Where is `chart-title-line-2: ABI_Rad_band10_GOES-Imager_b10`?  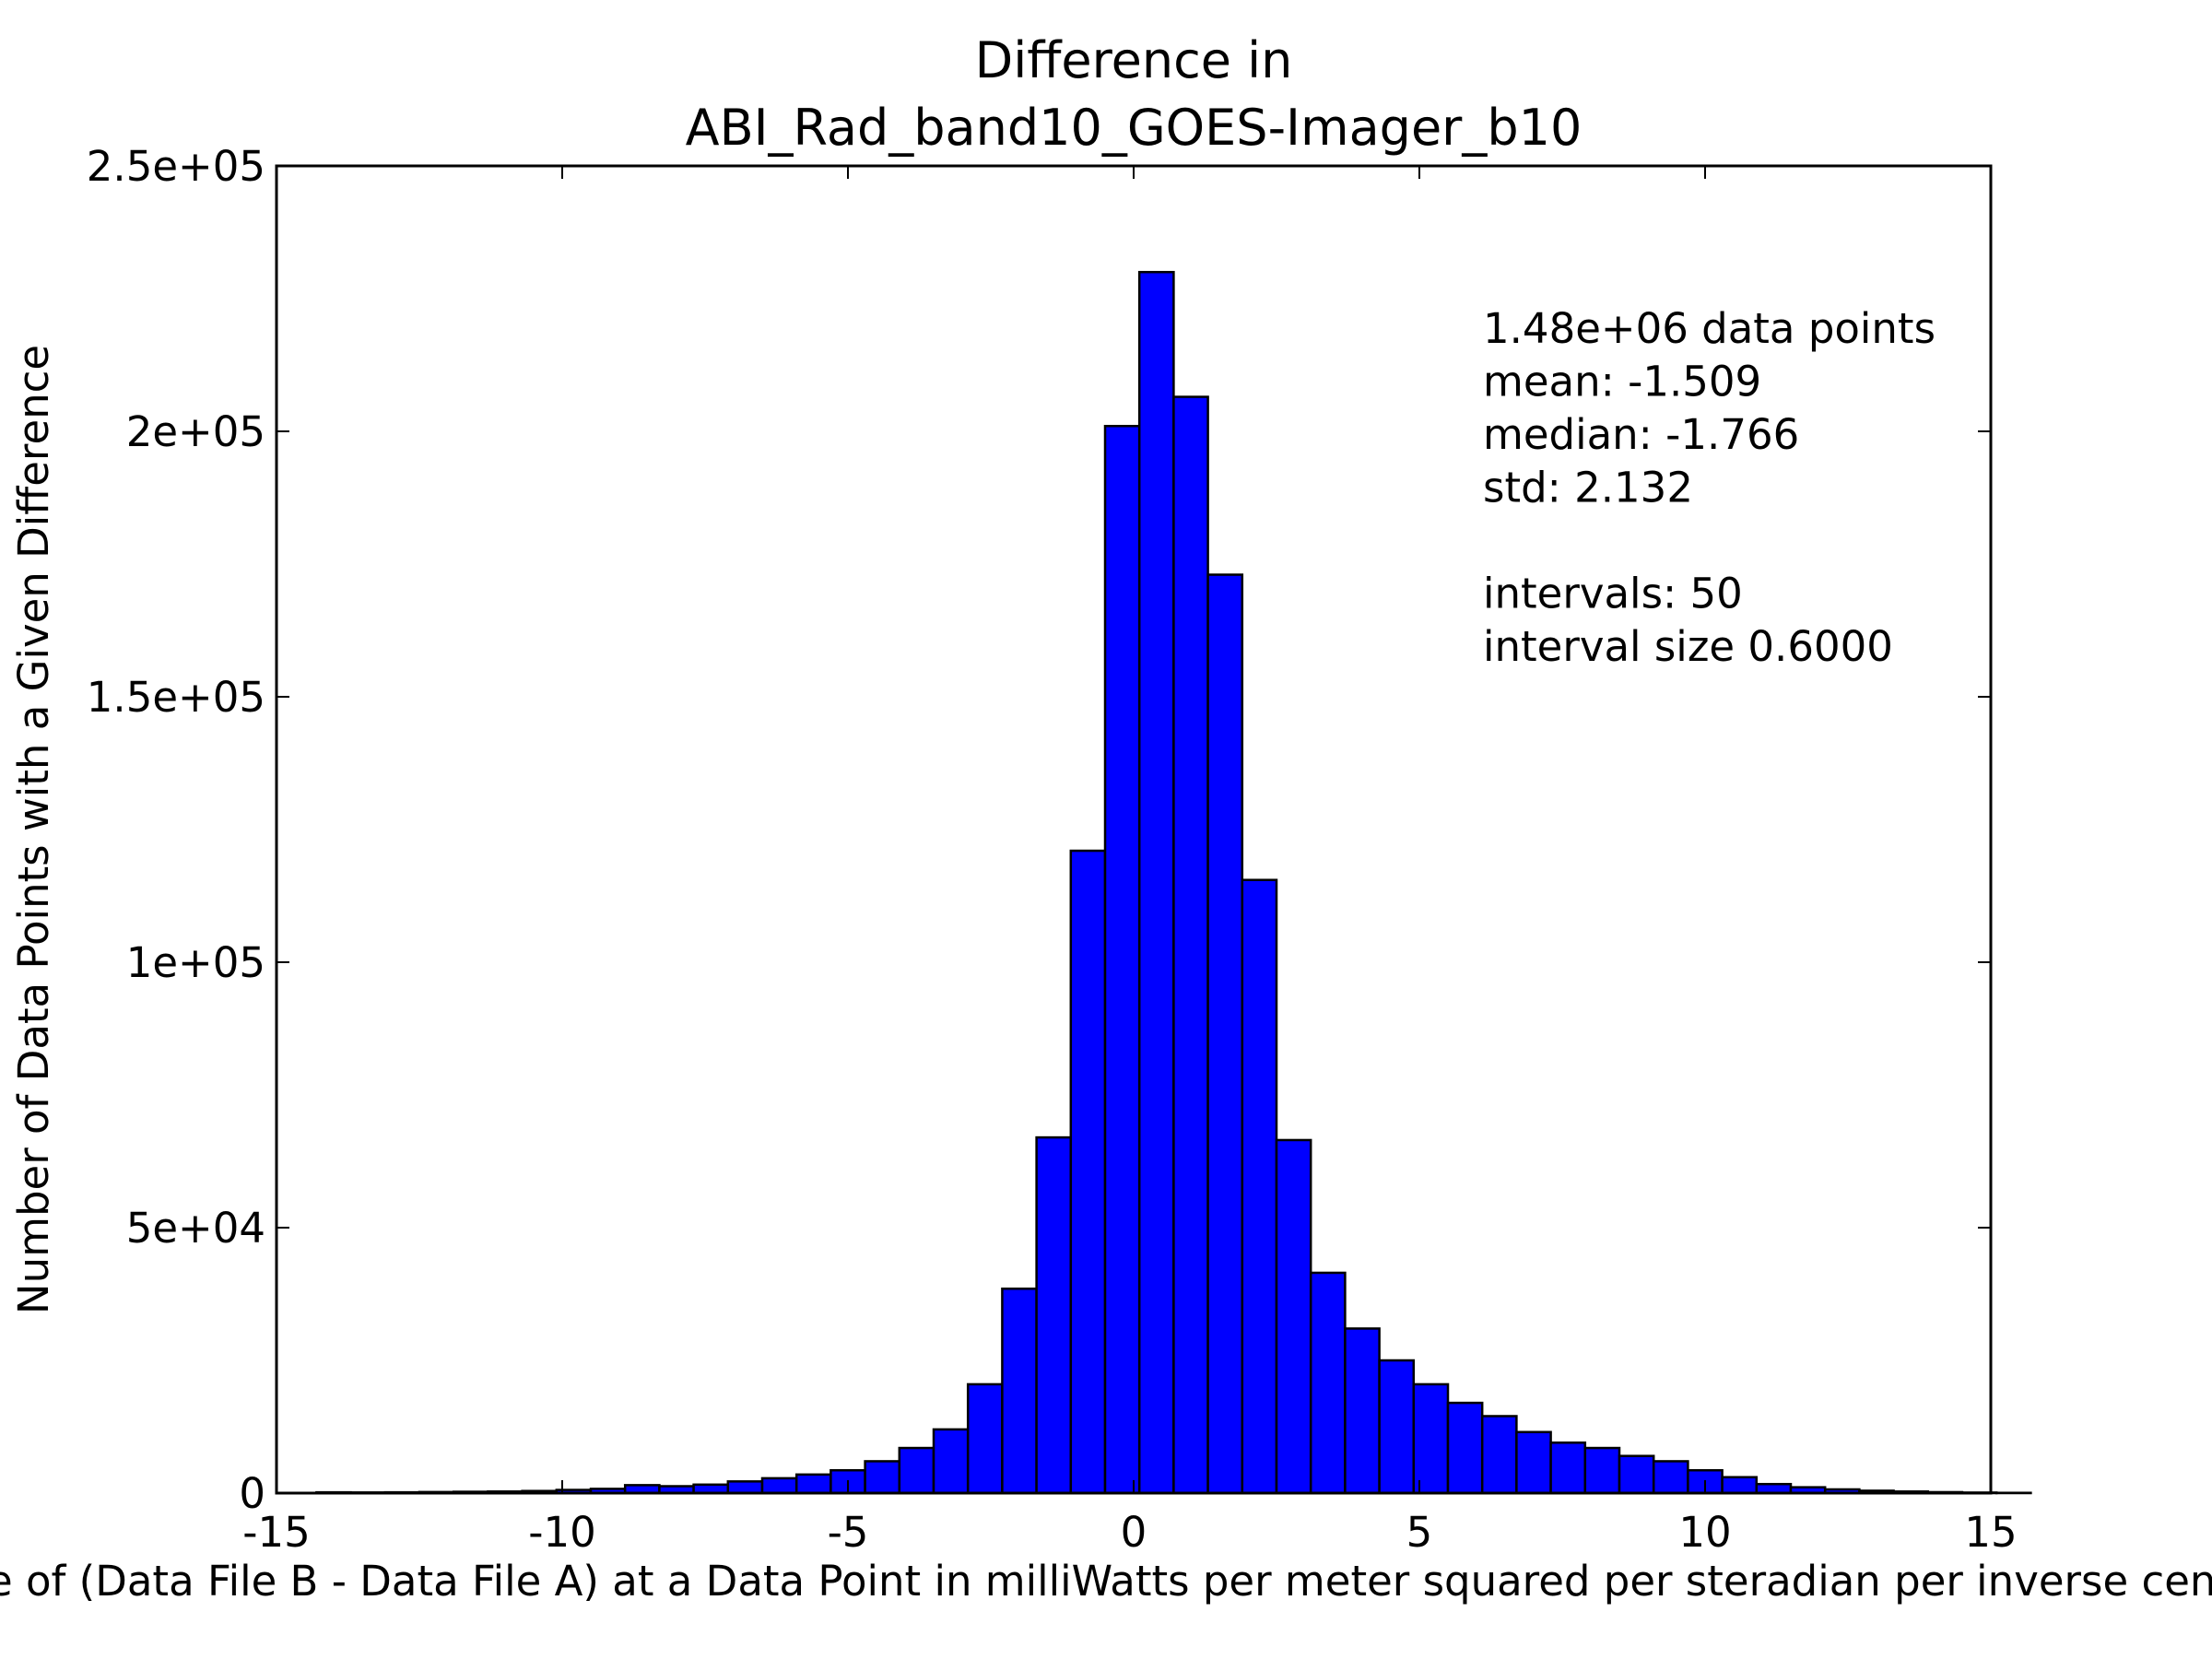
chart-title-line-2: ABI_Rad_band10_GOES-Imager_b10 is located at coordinates (1134, 128).